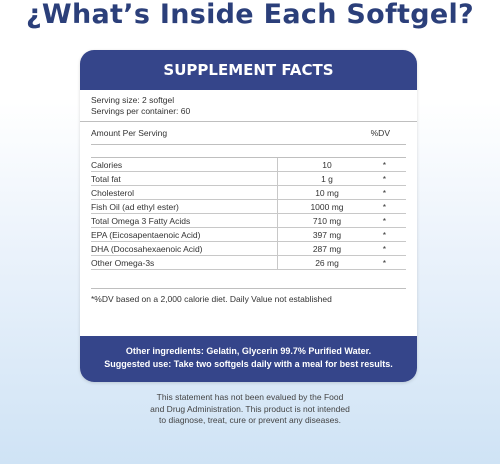 Image resolution: width=500 pixels, height=464 pixels. What do you see at coordinates (327, 193) in the screenshot?
I see `nutrient-amount: 10 mg` at bounding box center [327, 193].